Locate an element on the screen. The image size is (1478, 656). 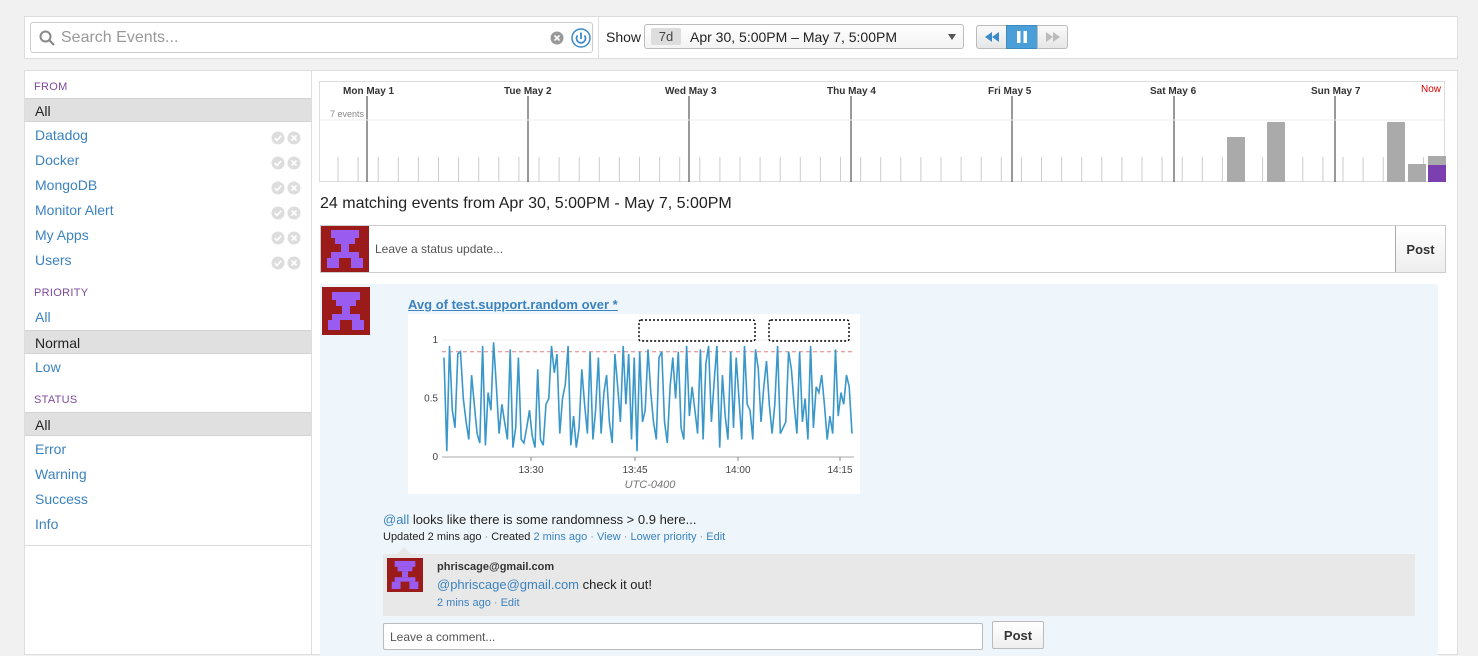
now-label: Now is located at coordinates (1430, 89).